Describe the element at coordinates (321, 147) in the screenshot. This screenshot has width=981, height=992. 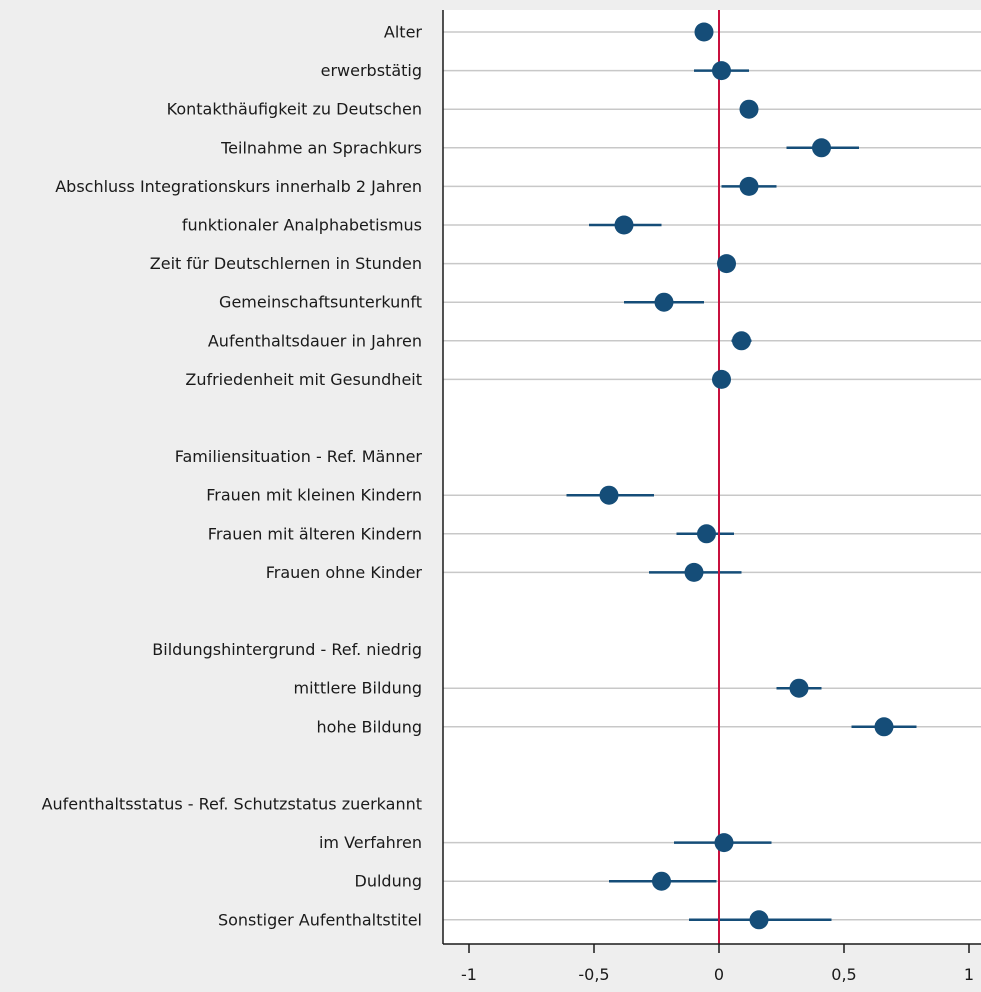
I see `row-label: Teilnahme an Sprachkurs` at that location.